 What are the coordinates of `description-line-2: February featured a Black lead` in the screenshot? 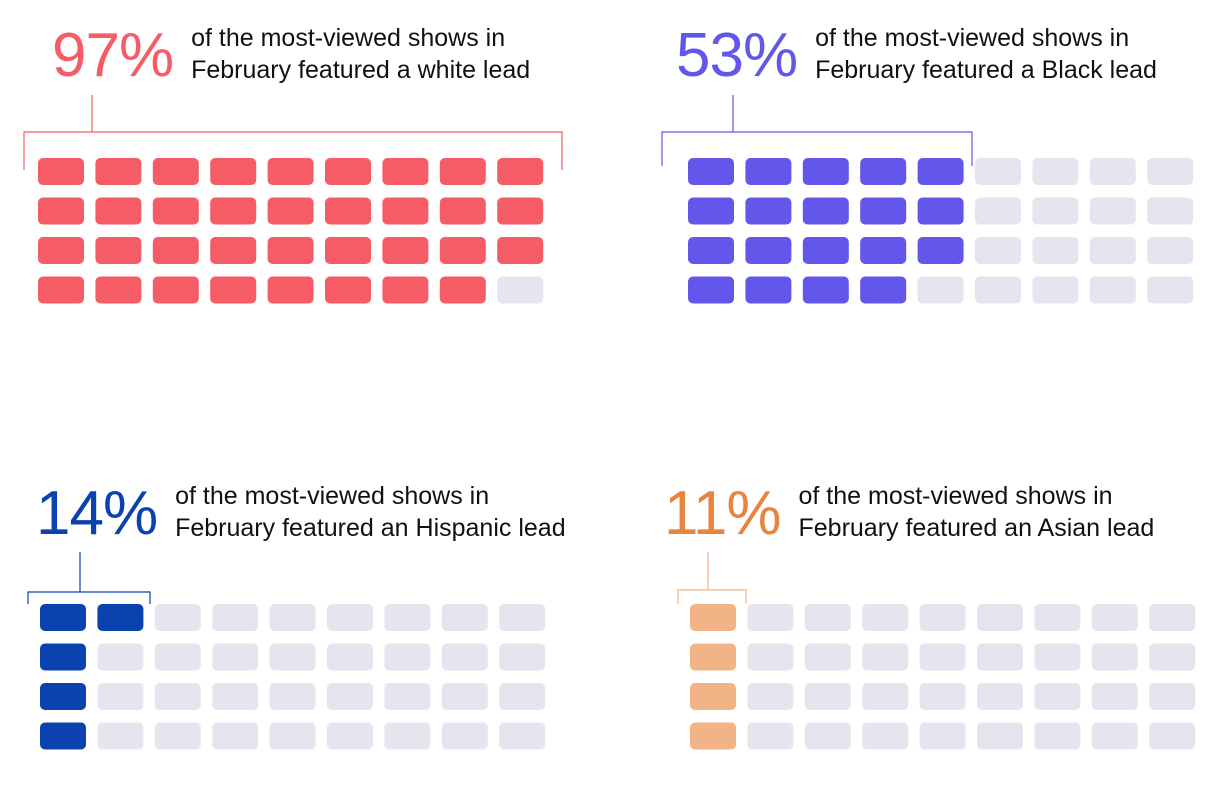 It's located at (986, 70).